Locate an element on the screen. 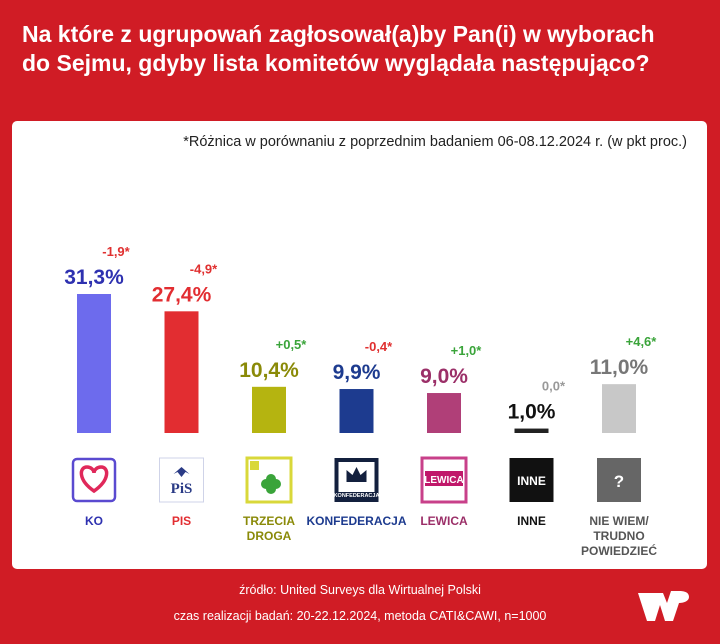 This screenshot has height=644, width=720. bar-lewica is located at coordinates (444, 413).